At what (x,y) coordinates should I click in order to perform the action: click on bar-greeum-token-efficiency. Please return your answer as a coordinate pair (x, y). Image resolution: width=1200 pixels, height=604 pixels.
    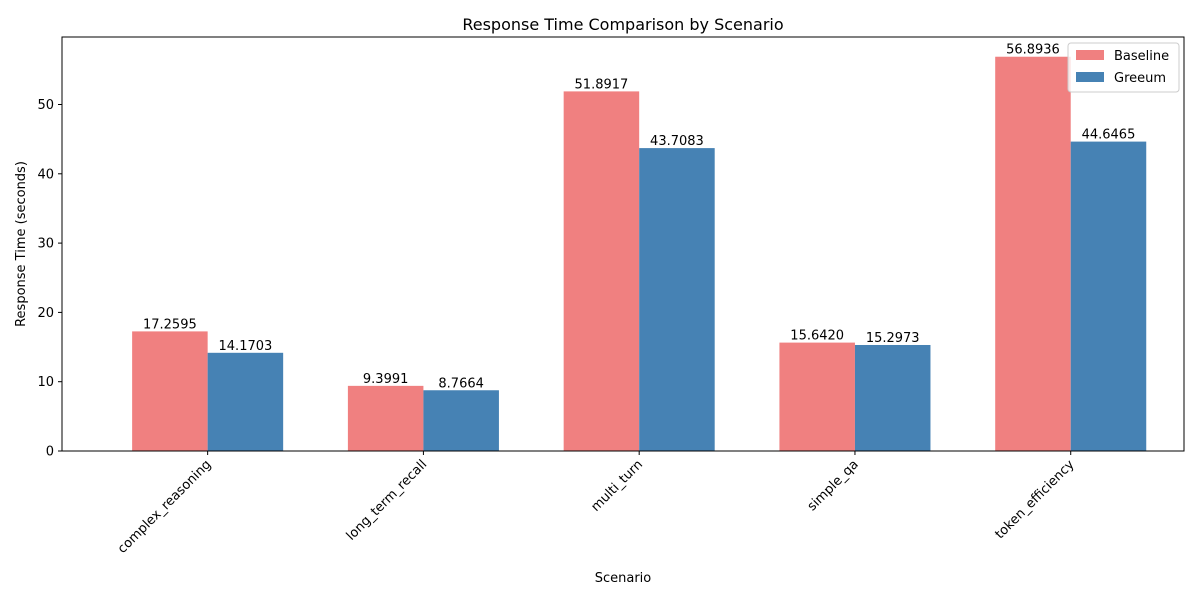
    Looking at the image, I should click on (1108, 296).